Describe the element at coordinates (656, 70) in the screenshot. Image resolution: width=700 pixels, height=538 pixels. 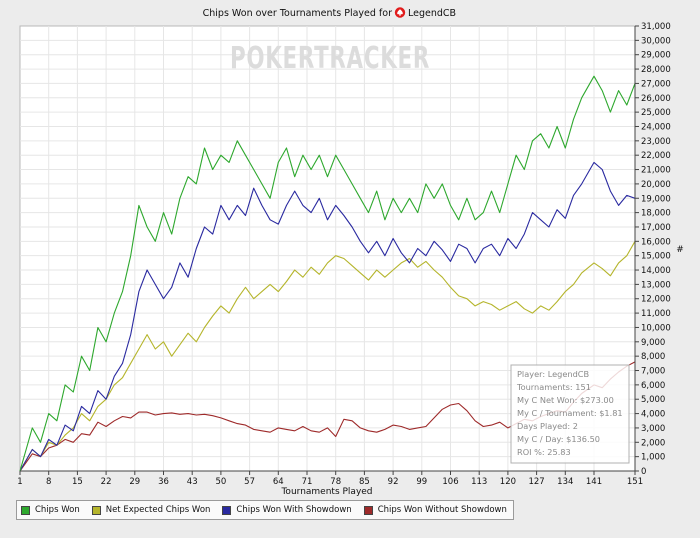
I see `y-tick-label: 28,000` at that location.